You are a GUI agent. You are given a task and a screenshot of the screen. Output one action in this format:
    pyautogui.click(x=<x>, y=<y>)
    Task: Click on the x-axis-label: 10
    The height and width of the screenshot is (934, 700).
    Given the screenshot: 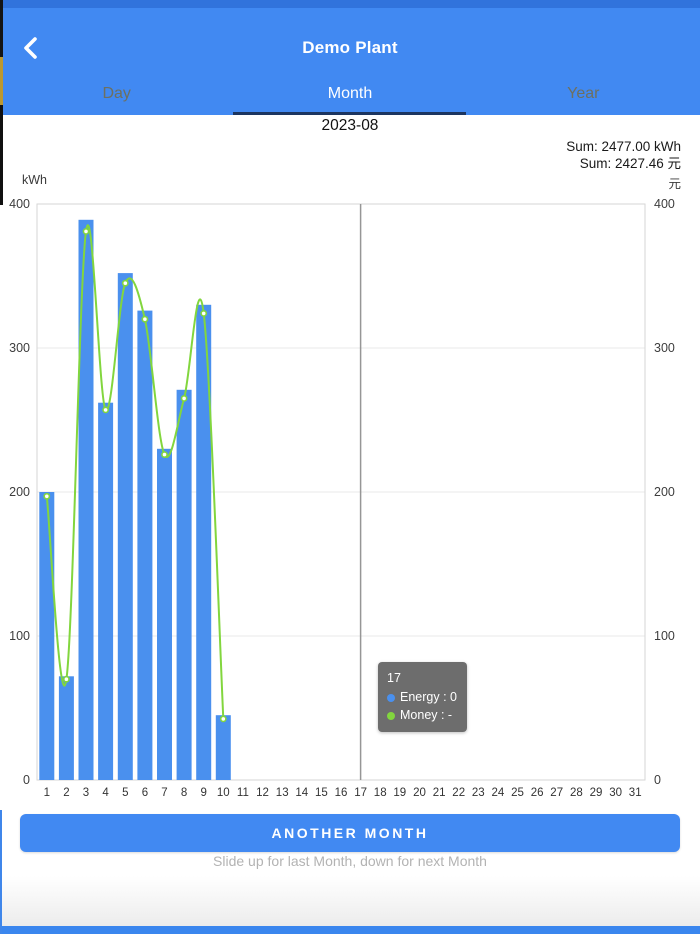 What is the action you would take?
    pyautogui.click(x=223, y=793)
    